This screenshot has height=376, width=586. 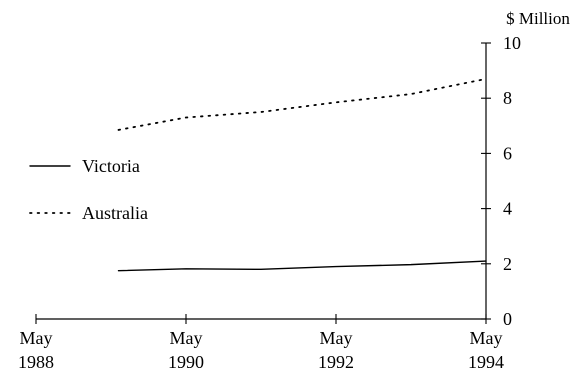 I want to click on legend-label-australia: Australia, so click(x=115, y=213).